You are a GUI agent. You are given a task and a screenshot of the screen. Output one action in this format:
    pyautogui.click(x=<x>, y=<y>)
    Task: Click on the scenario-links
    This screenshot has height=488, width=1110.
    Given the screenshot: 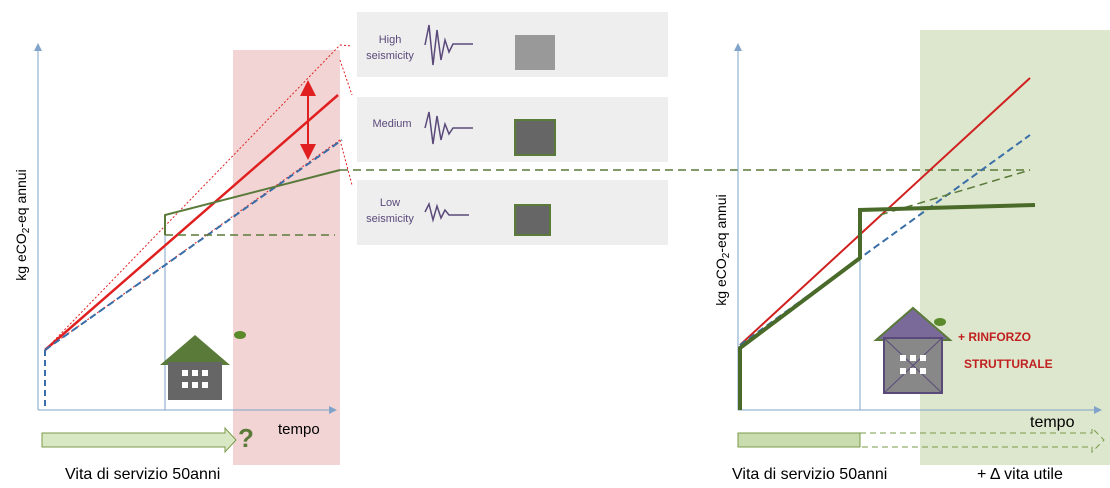 What is the action you would take?
    pyautogui.click(x=346, y=115)
    